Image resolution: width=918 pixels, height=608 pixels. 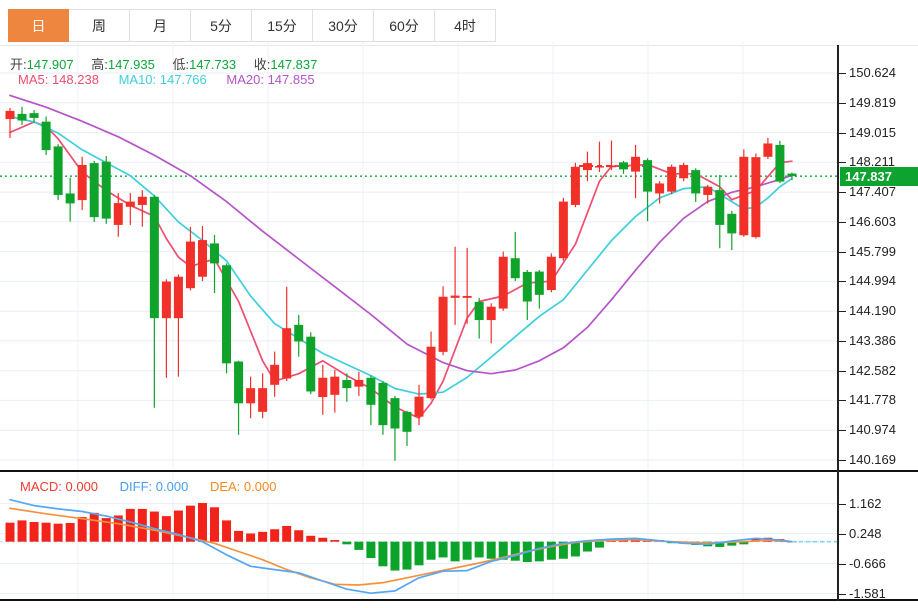 I want to click on tab-30min: 30分, so click(x=343, y=25).